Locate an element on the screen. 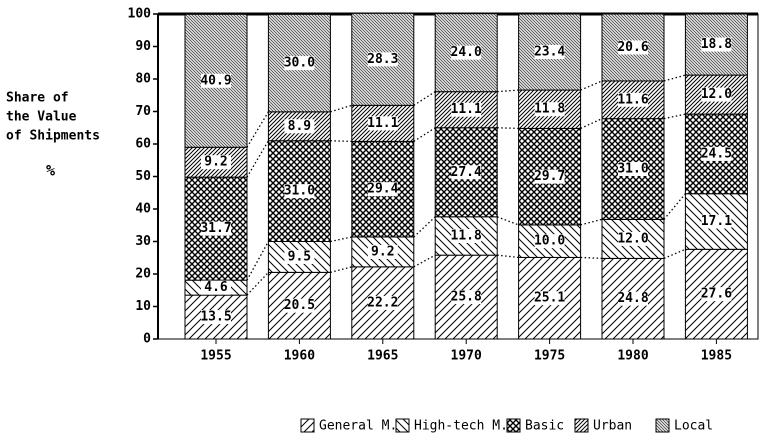  value-label: 11.1 is located at coordinates (382, 123).